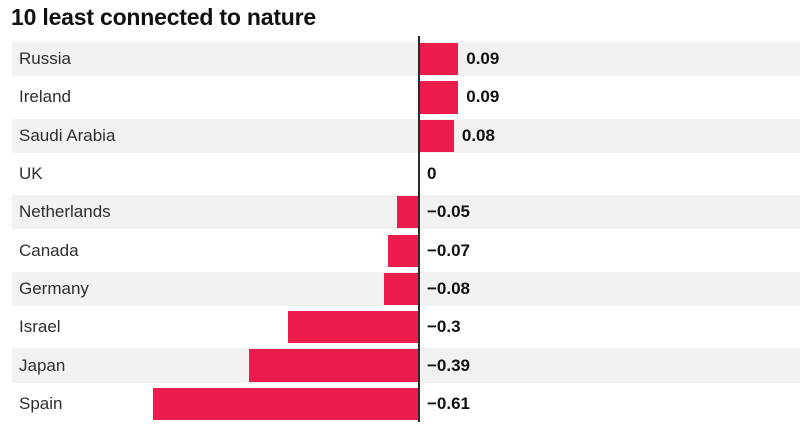  Describe the element at coordinates (400, 97) in the screenshot. I see `chart-row: Ireland 0.09` at that location.